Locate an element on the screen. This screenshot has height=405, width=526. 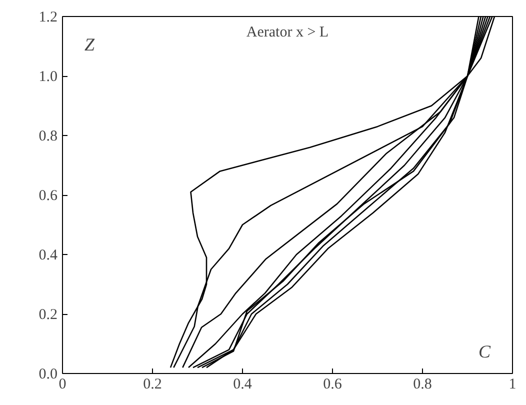
x-tick-label: 0.2 is located at coordinates (152, 384).